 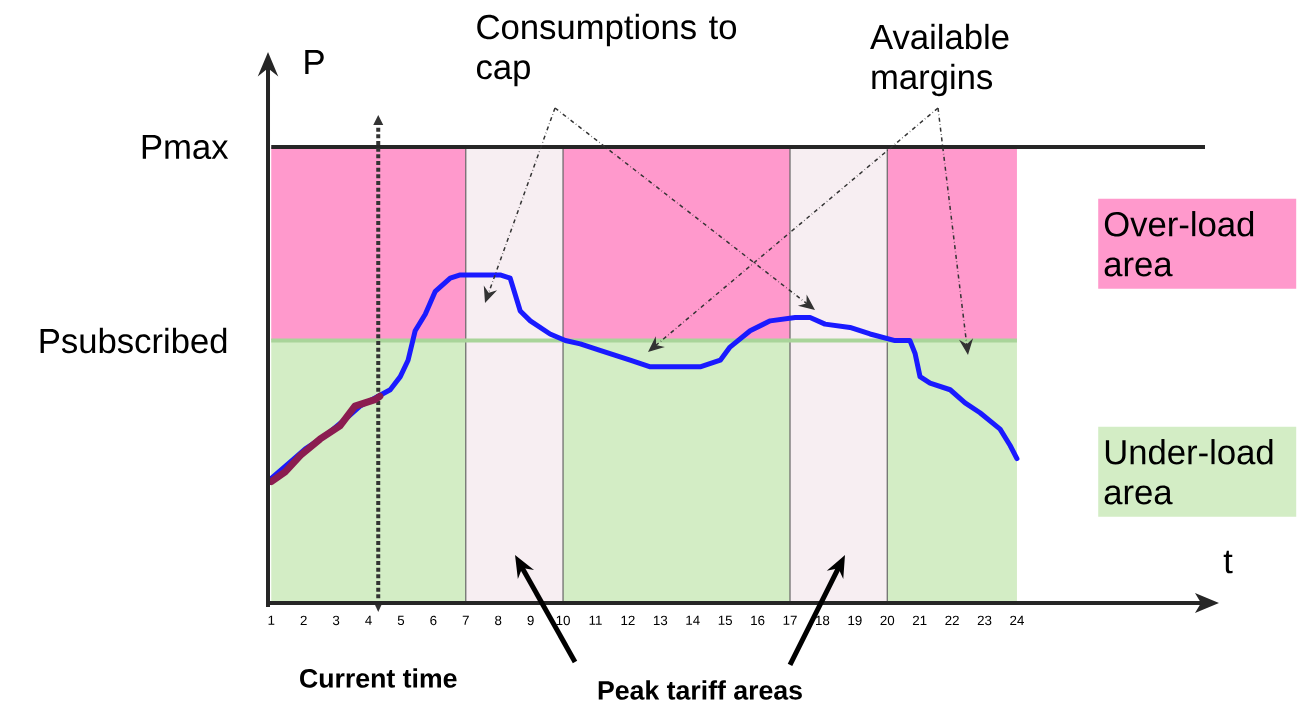 I want to click on x-tick-label: 14, so click(x=693, y=620).